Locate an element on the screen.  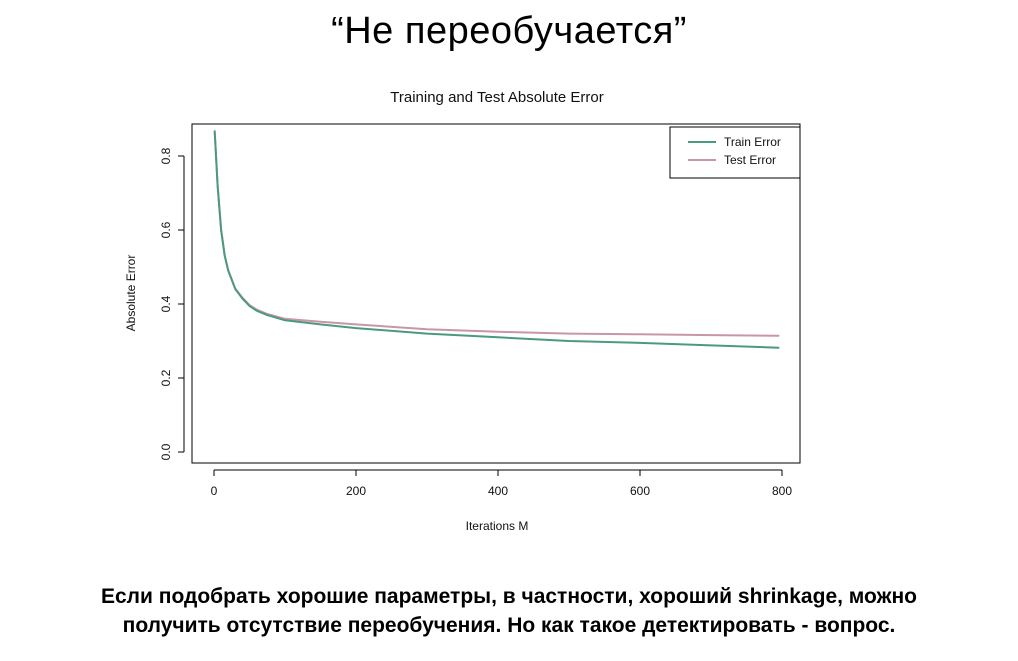
legend-label: Train Error is located at coordinates (752, 142).